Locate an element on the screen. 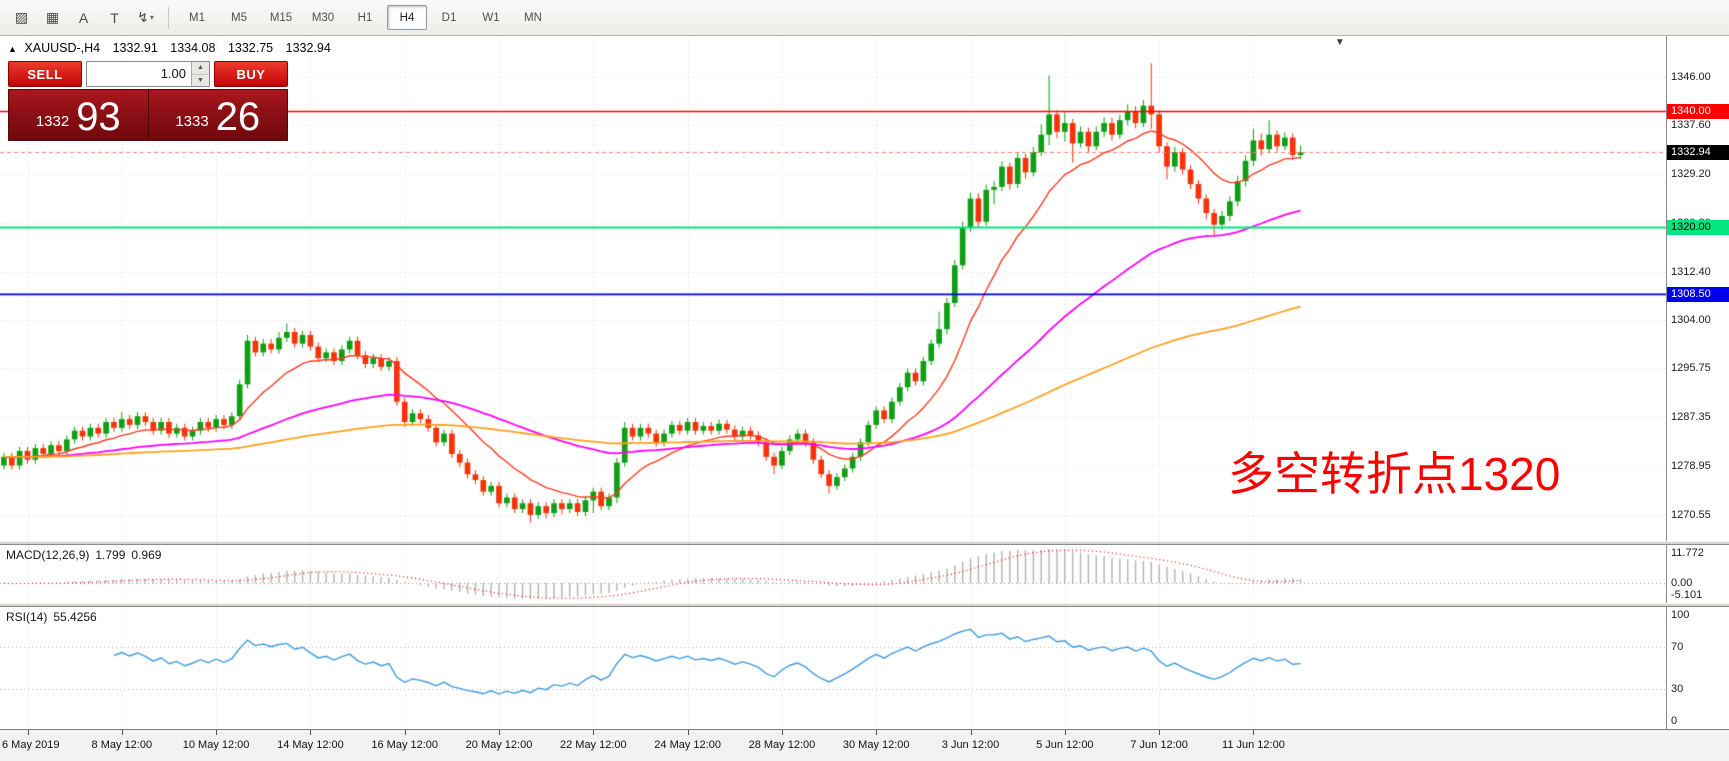  text-tool-icon: A is located at coordinates (83, 17).